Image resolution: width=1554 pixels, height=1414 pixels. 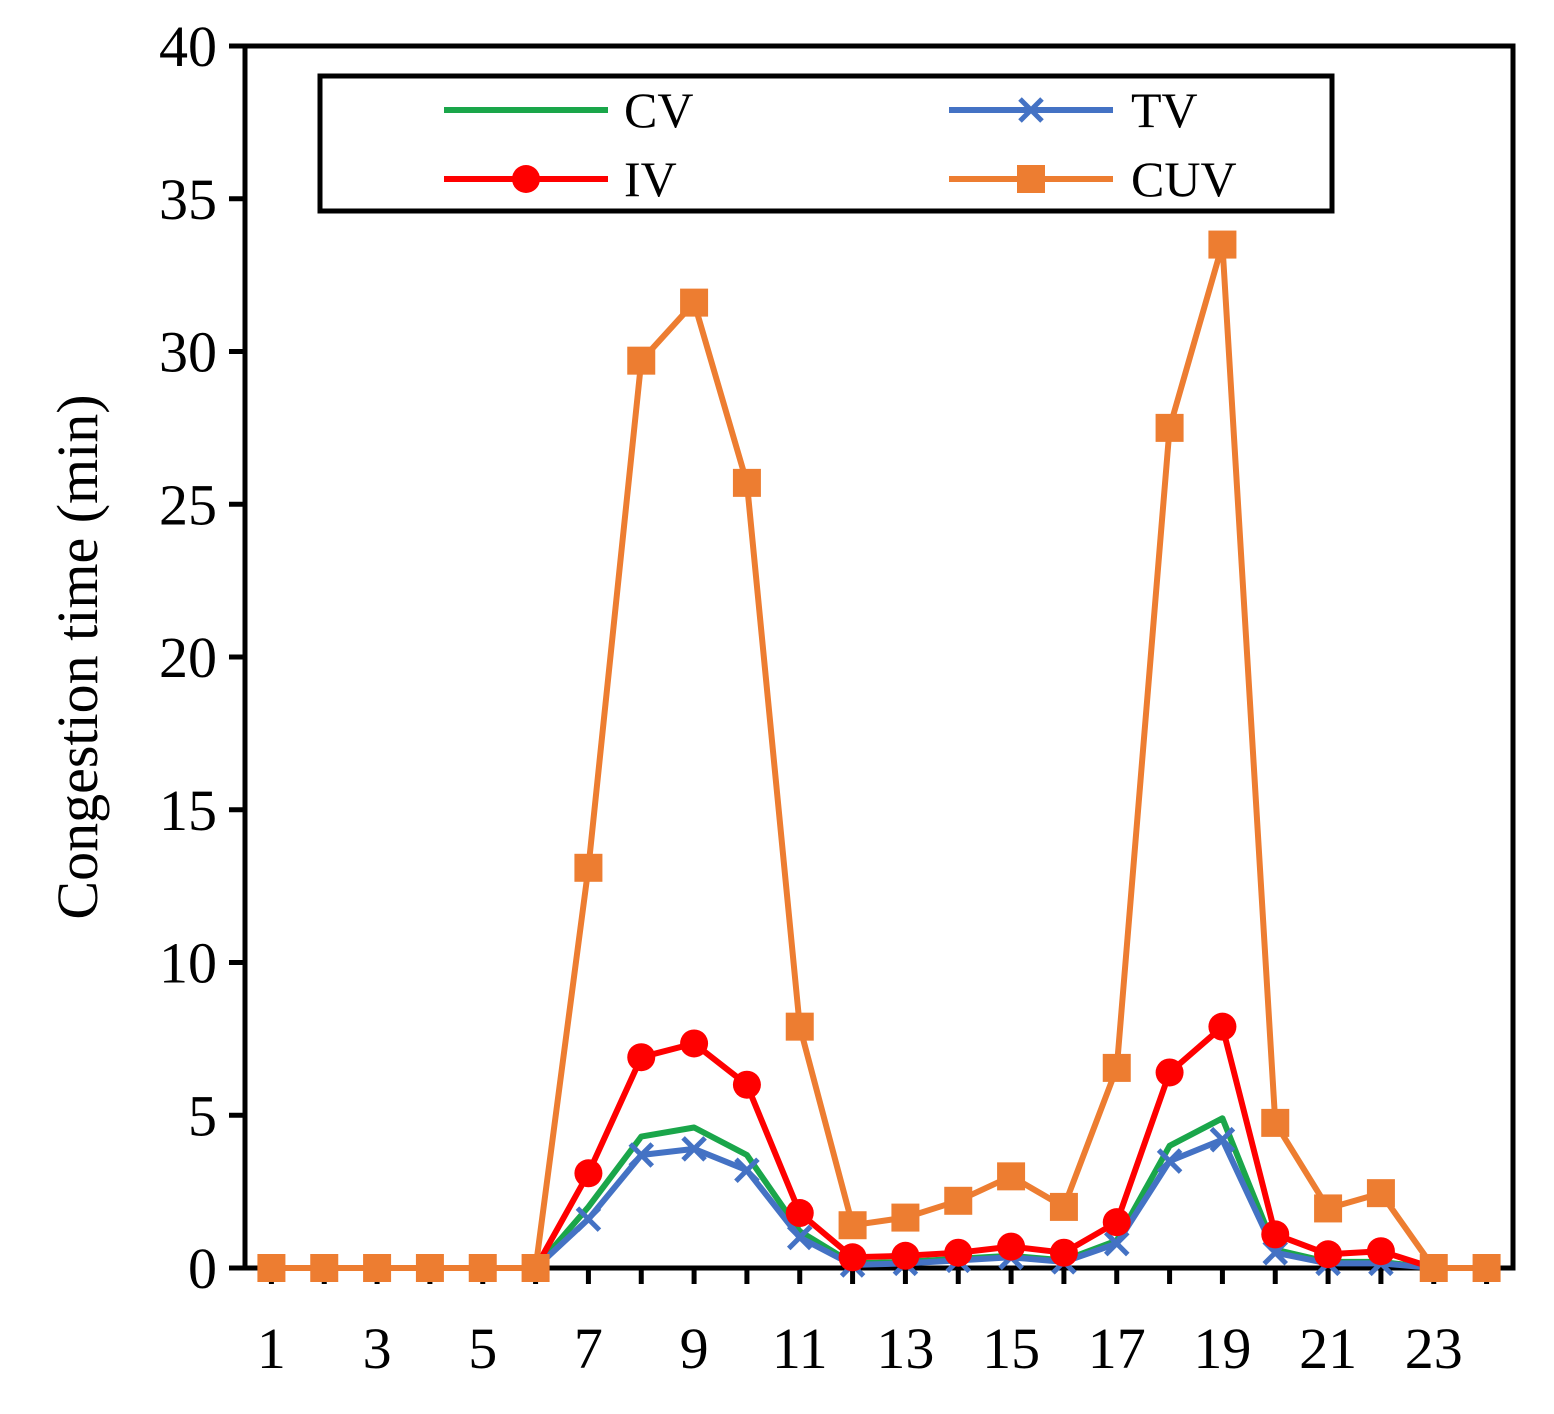 I want to click on y-tick-label: 20, so click(x=188, y=657).